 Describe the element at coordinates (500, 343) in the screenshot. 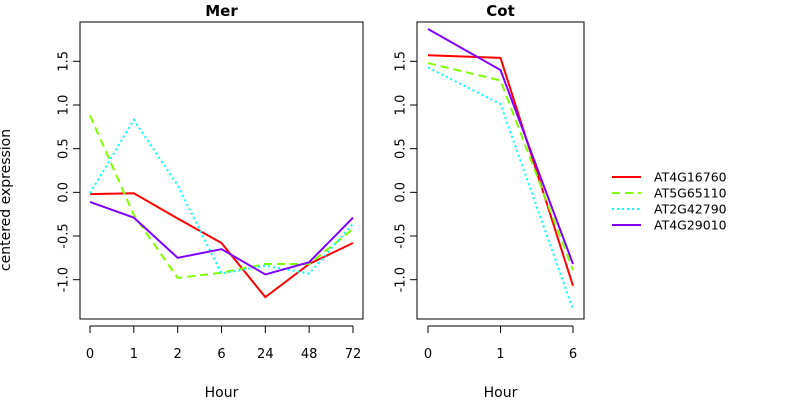

I see `x-axis: 0 1 6` at that location.